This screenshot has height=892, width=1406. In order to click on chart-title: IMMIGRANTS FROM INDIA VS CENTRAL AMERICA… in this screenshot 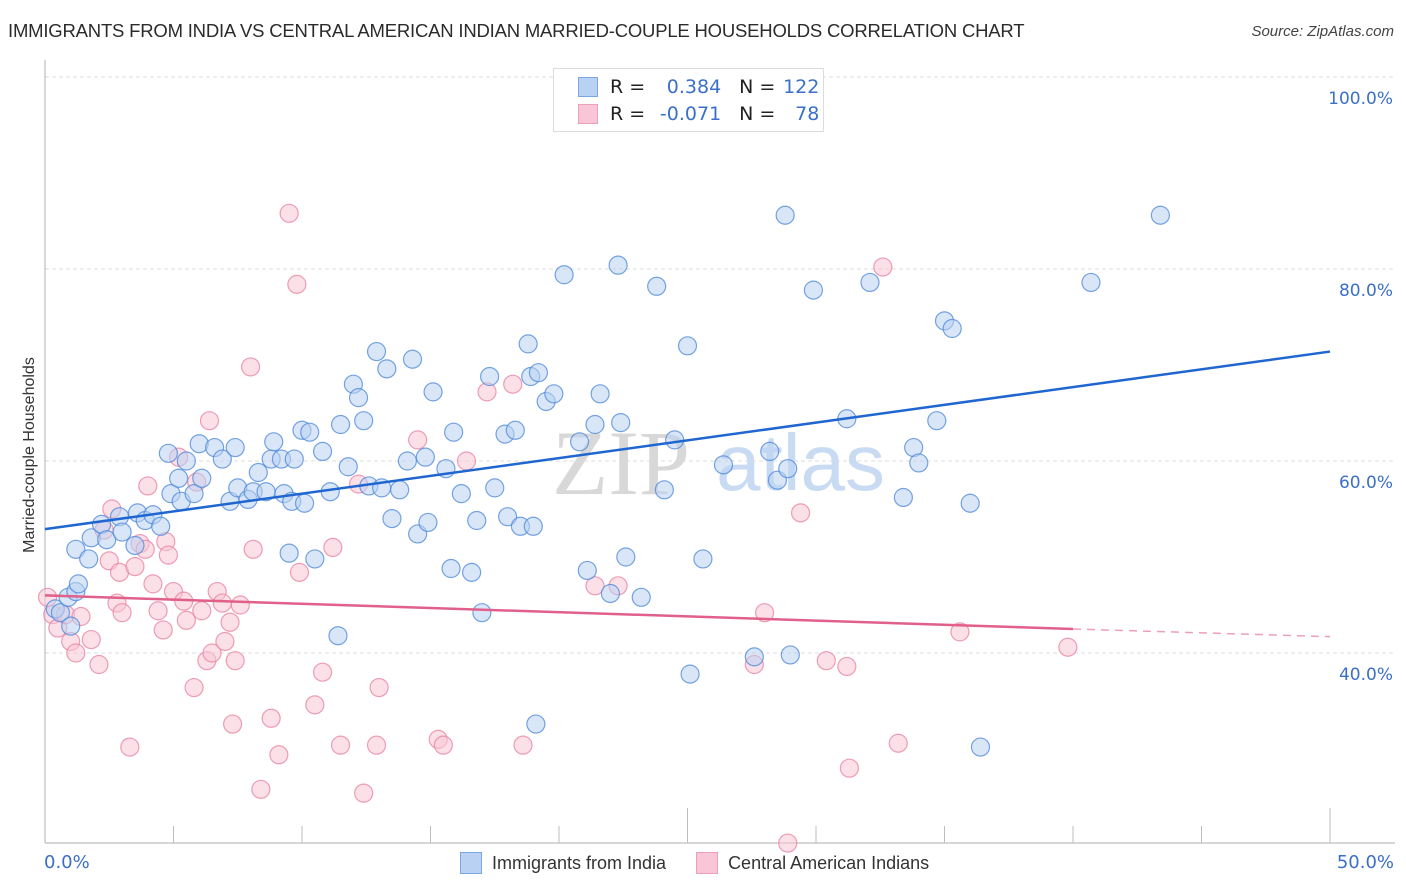, I will do `click(516, 30)`.